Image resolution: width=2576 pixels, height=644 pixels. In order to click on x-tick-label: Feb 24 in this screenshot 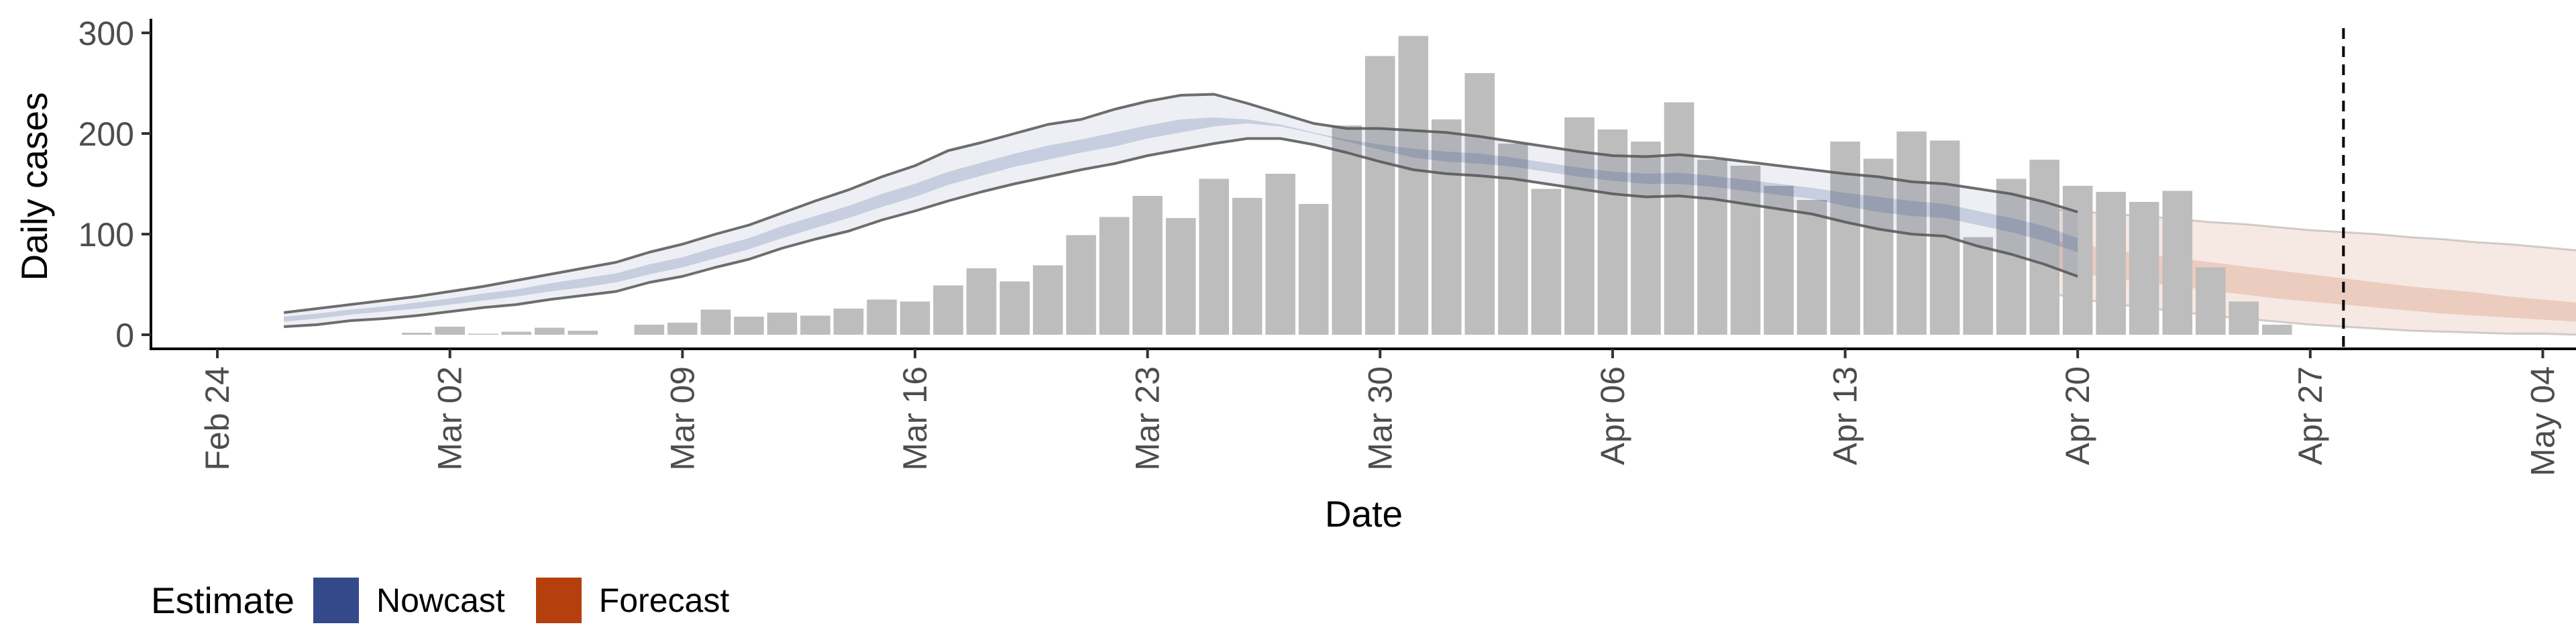, I will do `click(217, 418)`.